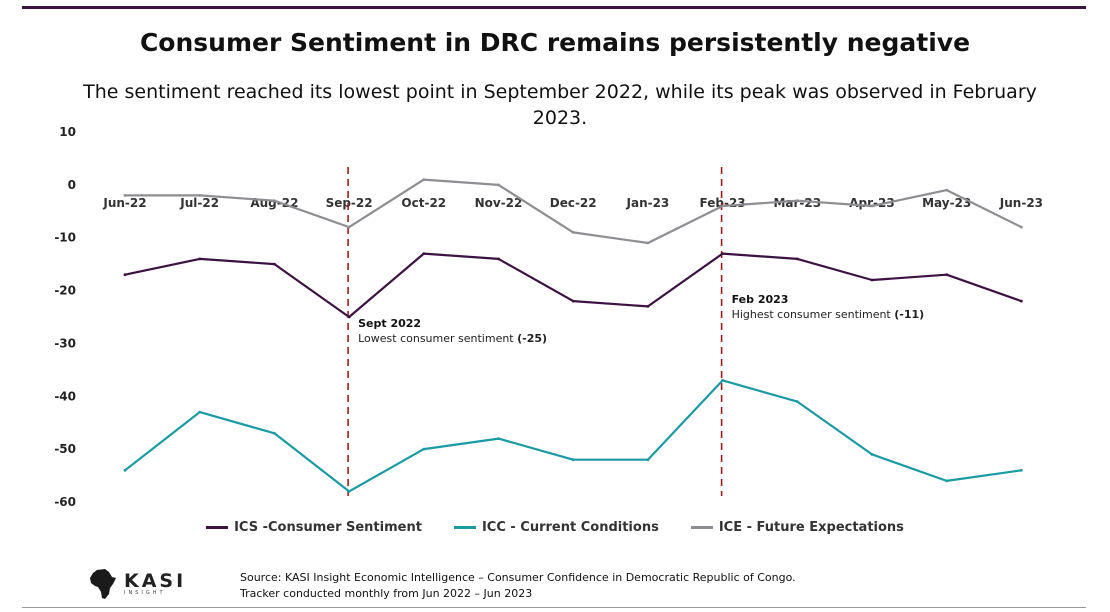 This screenshot has width=1110, height=612. I want to click on legend-item-icc: ICC - Current Conditions, so click(556, 527).